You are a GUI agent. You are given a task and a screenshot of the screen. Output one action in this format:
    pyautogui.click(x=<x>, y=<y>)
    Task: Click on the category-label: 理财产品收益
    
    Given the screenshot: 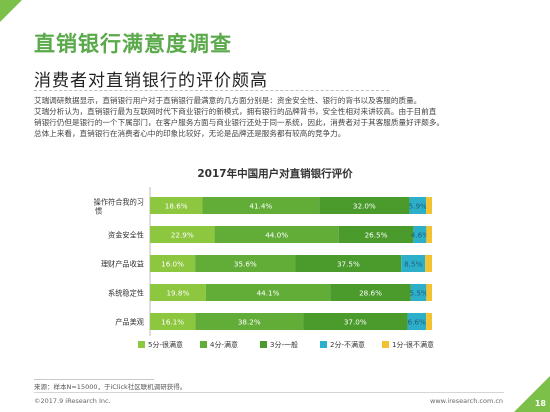 What is the action you would take?
    pyautogui.click(x=122, y=264)
    